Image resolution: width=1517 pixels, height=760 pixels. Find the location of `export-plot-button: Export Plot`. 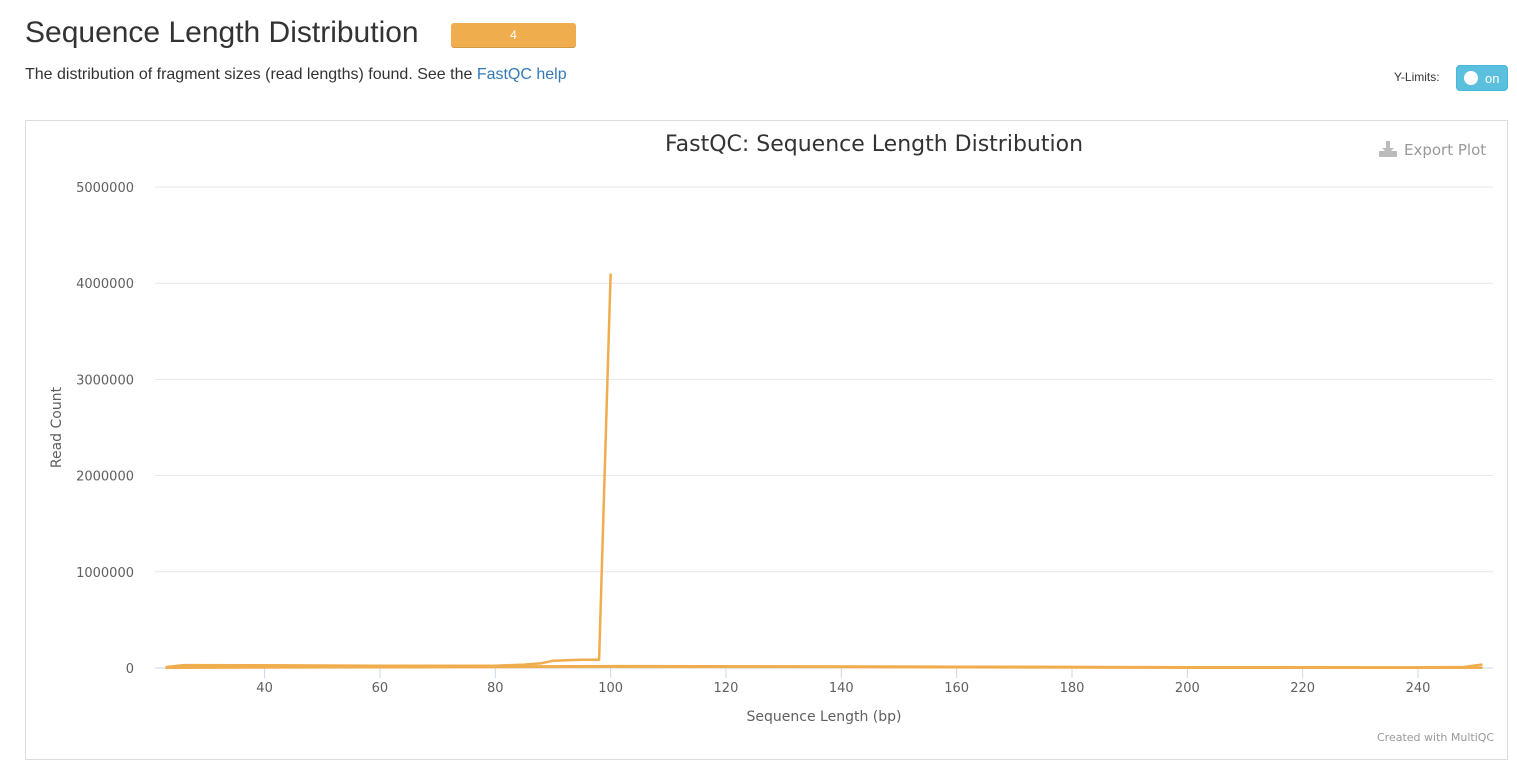

export-plot-button: Export Plot is located at coordinates (1432, 149).